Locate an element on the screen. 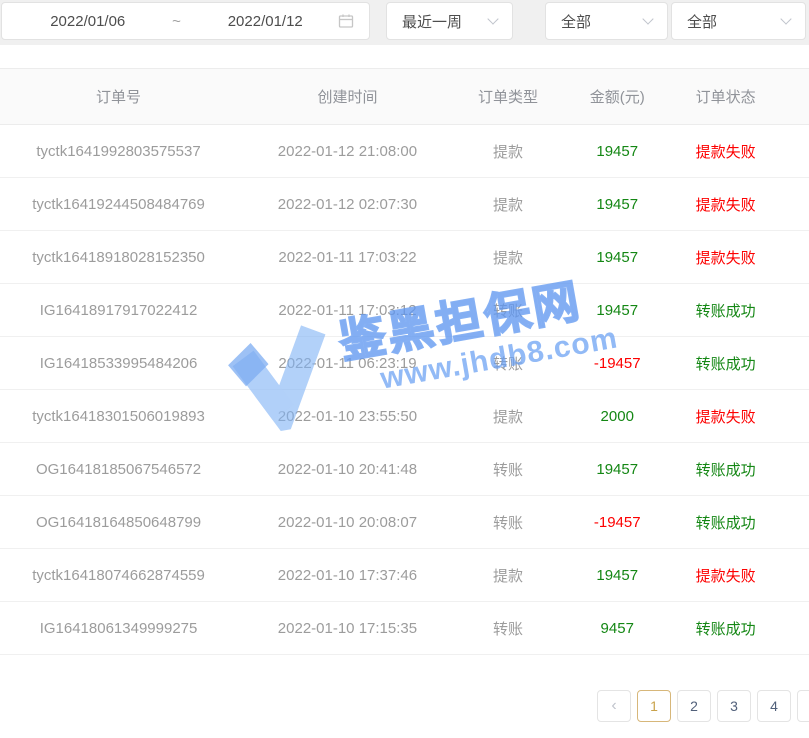 This screenshot has height=738, width=809. page-button-4: 4 is located at coordinates (774, 706).